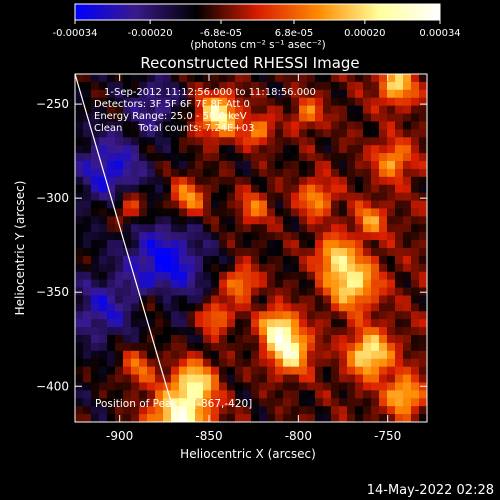  I want to click on info-line-energy: Energy Range: 25.0 - 50.0 keV, so click(170, 116).